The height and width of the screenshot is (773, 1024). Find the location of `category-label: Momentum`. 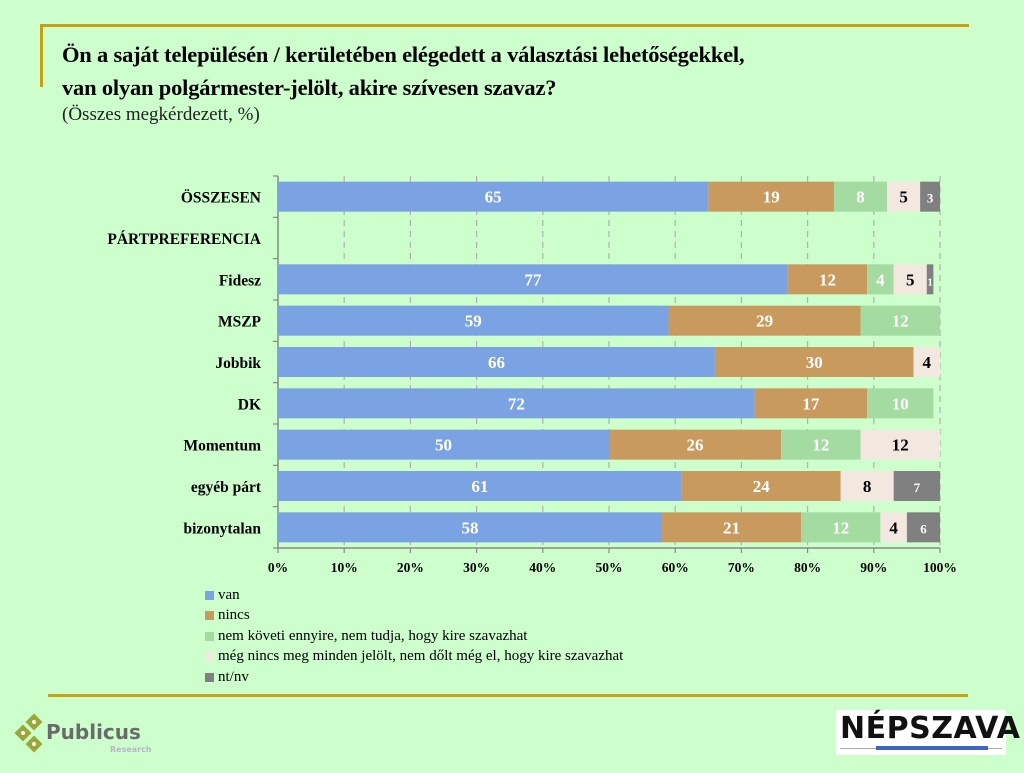

category-label: Momentum is located at coordinates (223, 446).